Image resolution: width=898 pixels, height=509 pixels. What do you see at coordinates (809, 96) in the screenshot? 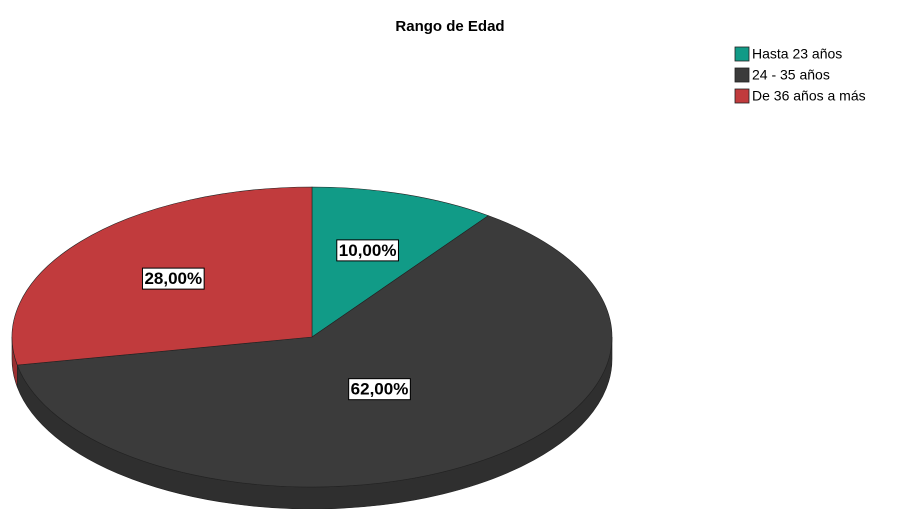
I see `legend-label: De 36 años a más` at bounding box center [809, 96].